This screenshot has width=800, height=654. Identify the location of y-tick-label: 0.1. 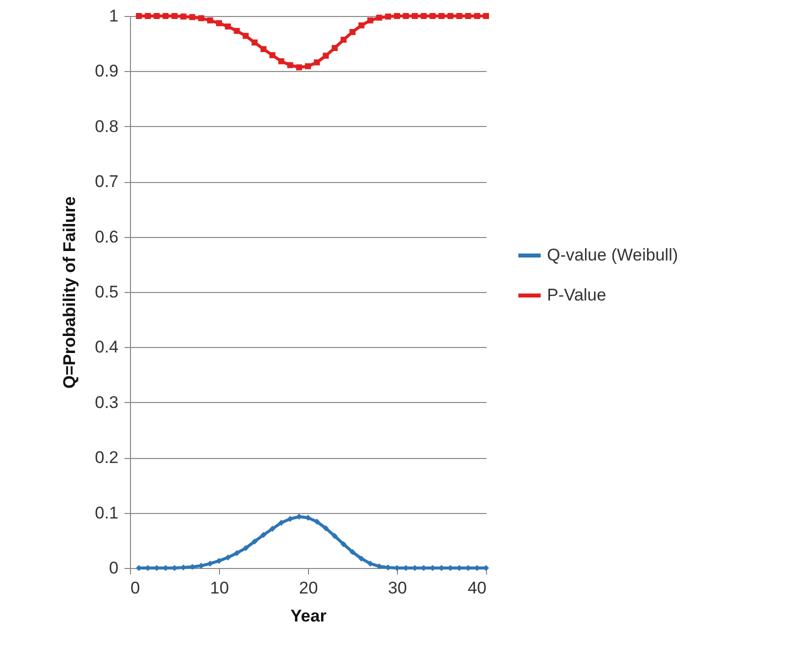
(106, 512).